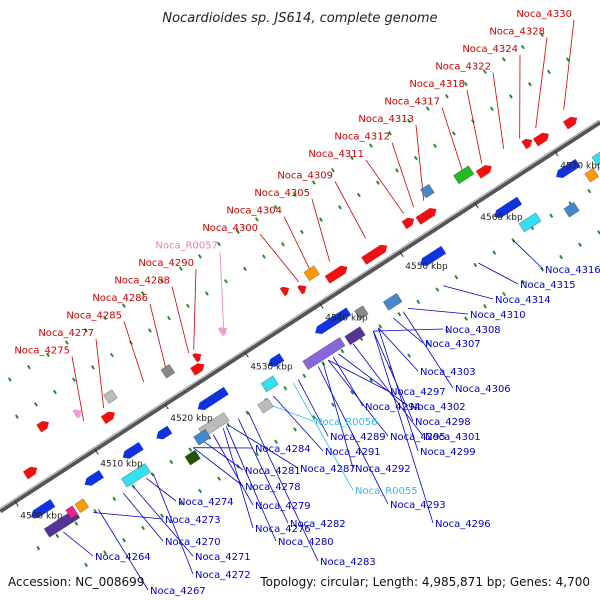  I want to click on gene-label-top: Noca_4328, so click(517, 32).